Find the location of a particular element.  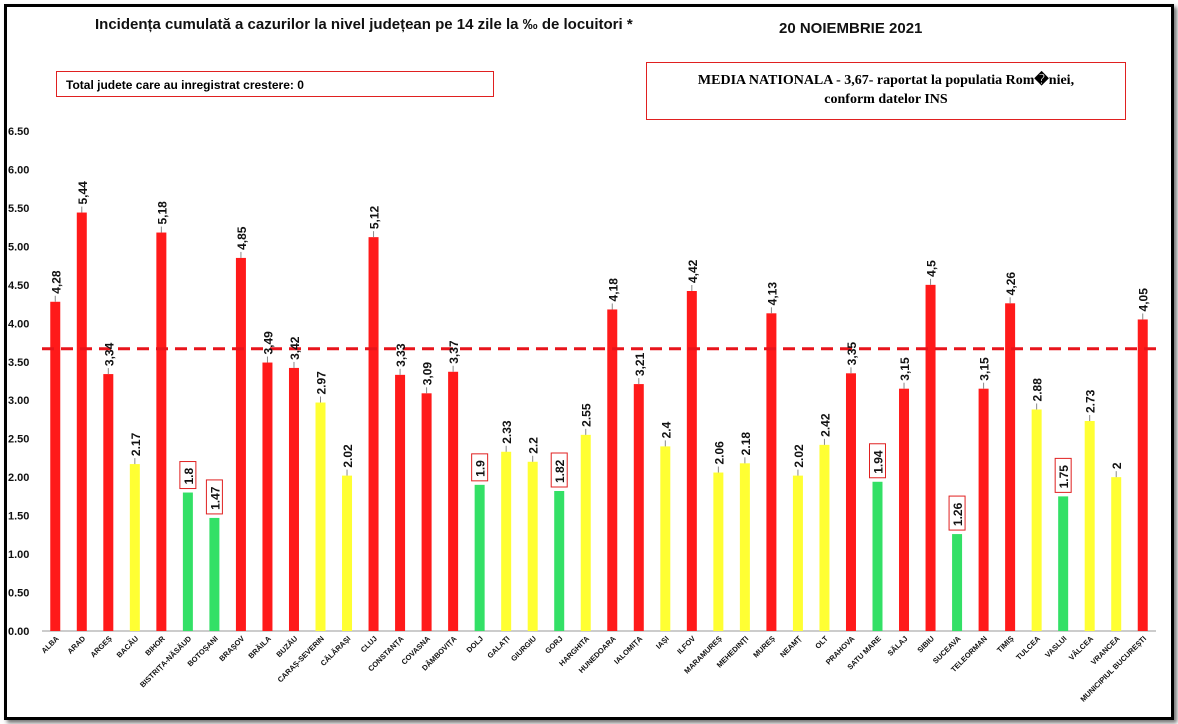

x-tick-label: CARAȘ-SEVERIN is located at coordinates (301, 659).